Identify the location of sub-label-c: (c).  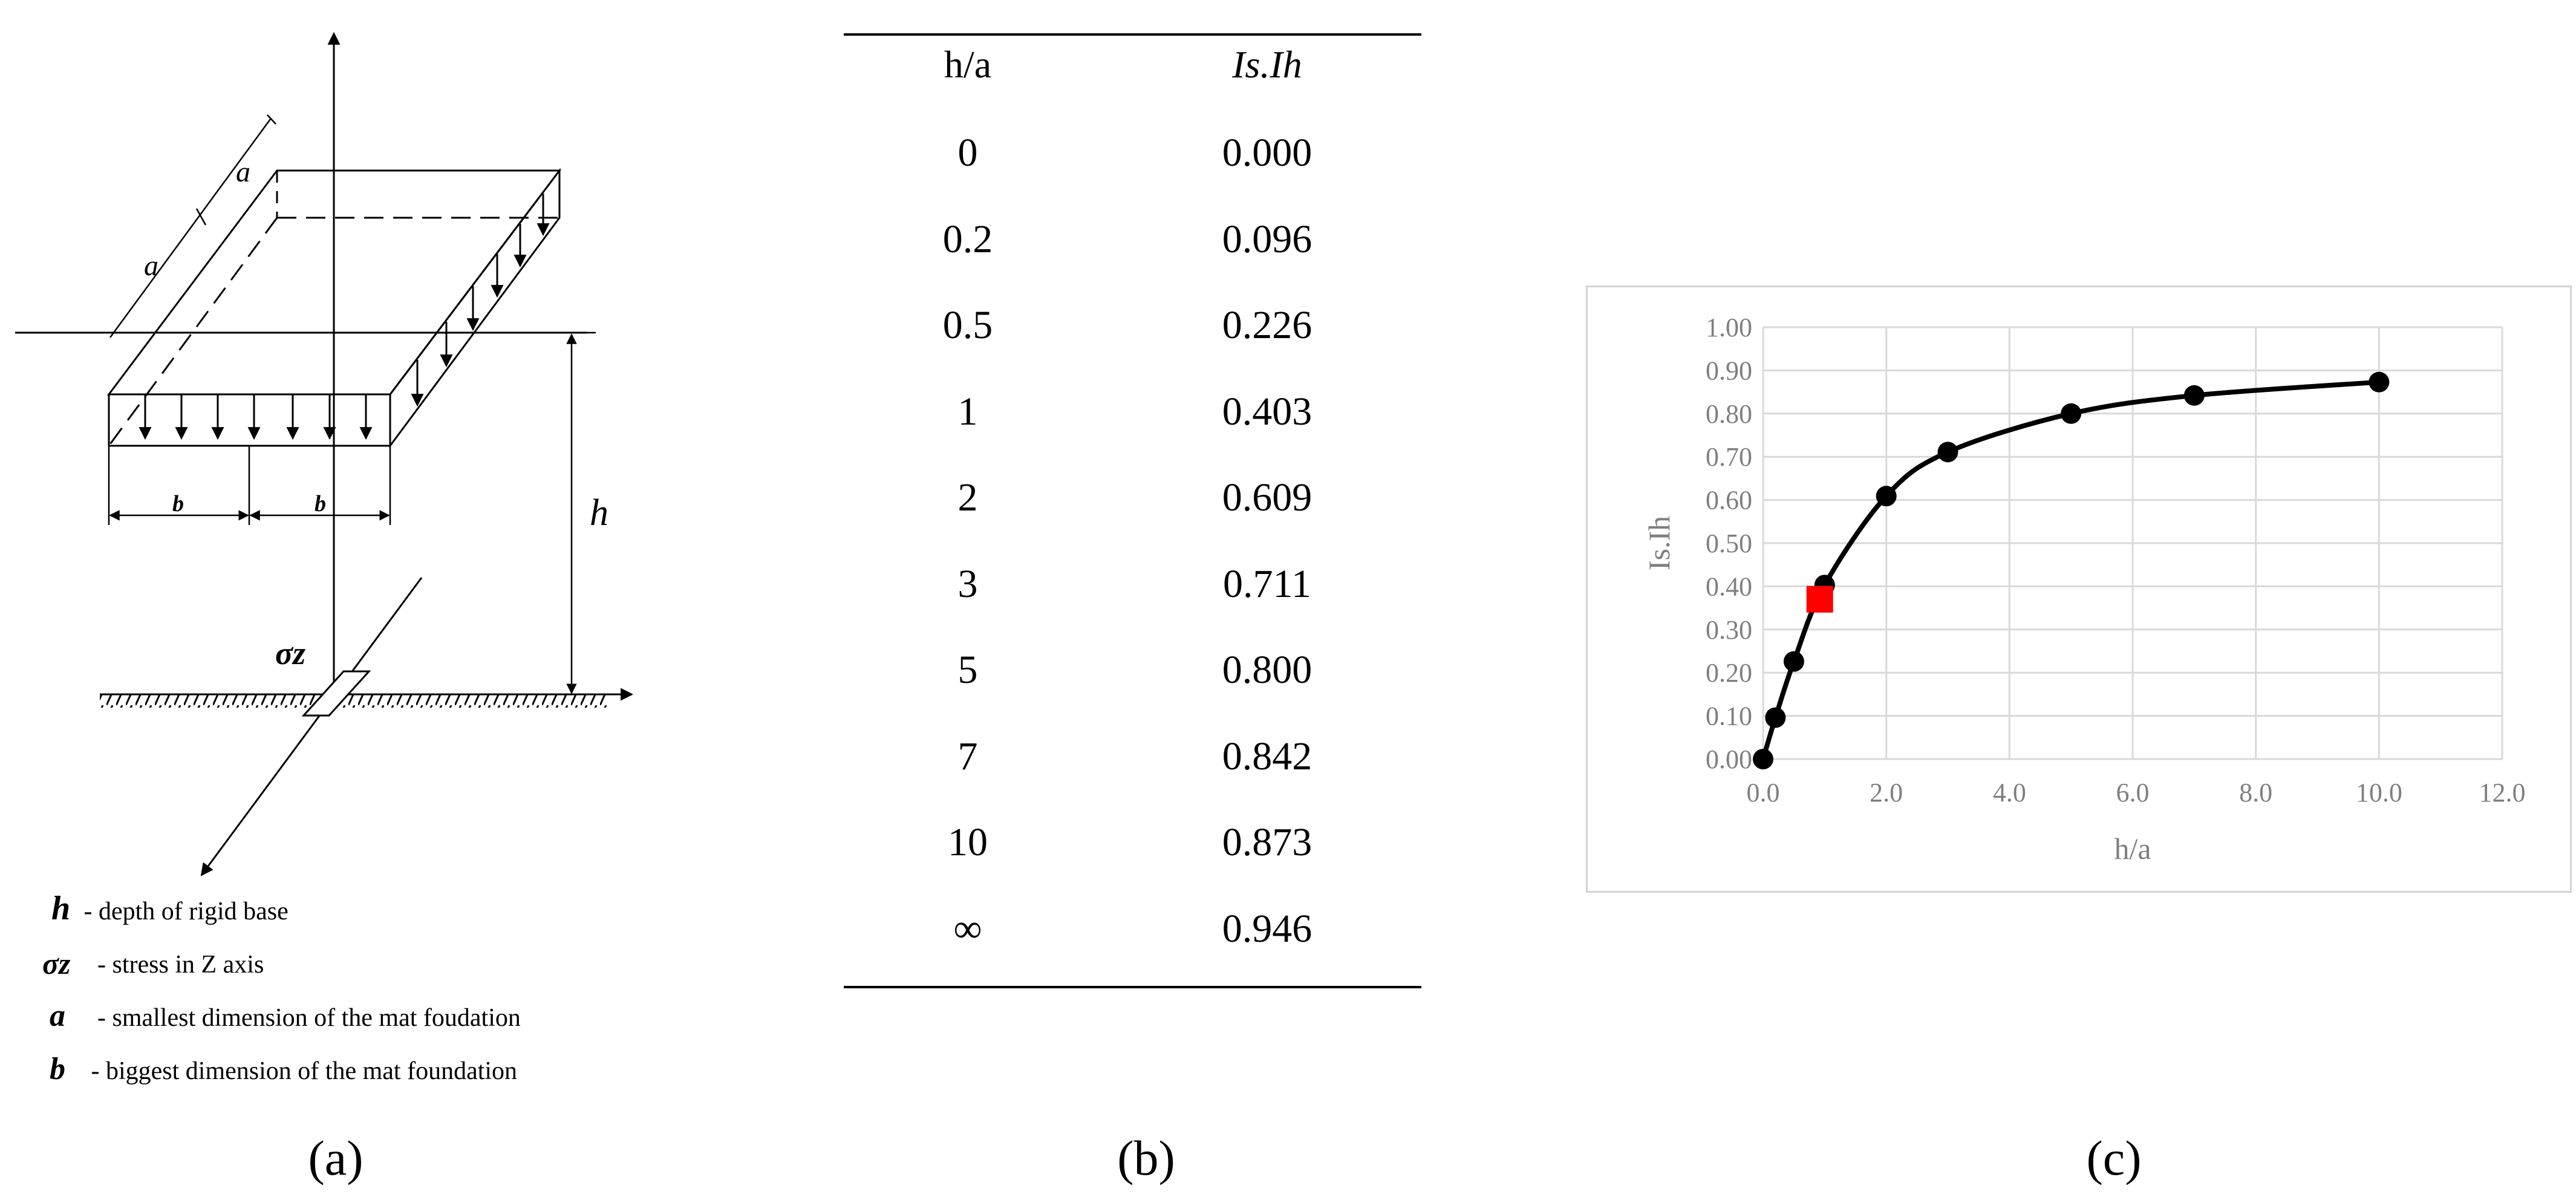
(2114, 1157).